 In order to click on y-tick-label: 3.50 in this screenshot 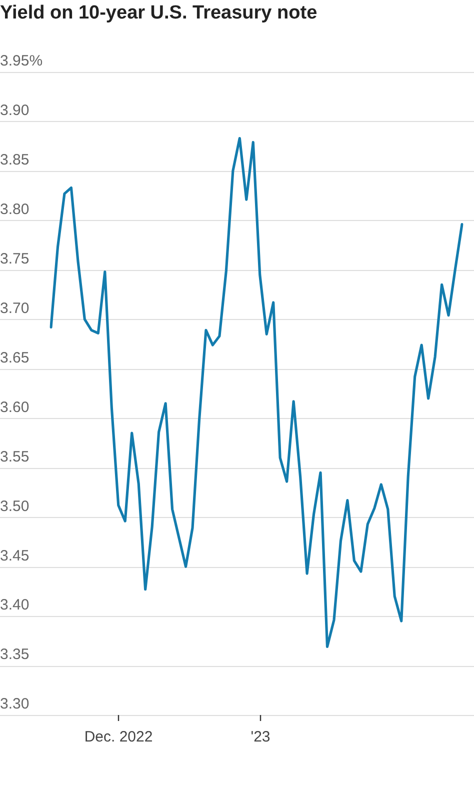, I will do `click(15, 506)`.